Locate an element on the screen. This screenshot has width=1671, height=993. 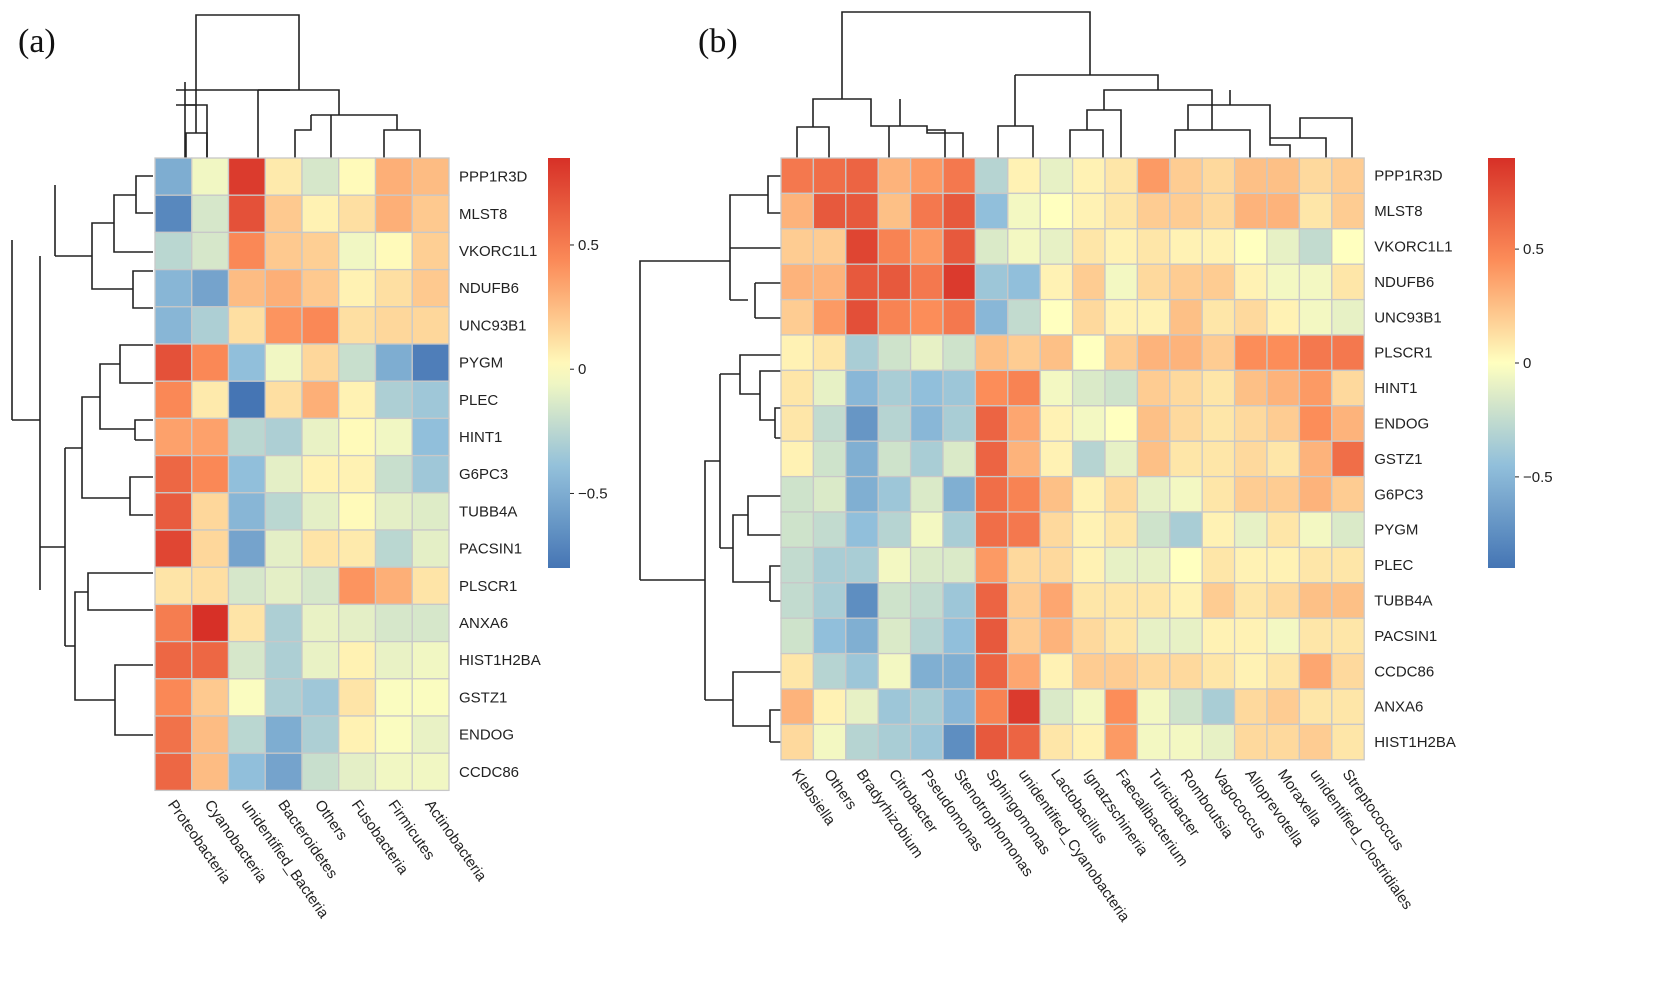
row-label: PLSCR1 is located at coordinates (1403, 353).